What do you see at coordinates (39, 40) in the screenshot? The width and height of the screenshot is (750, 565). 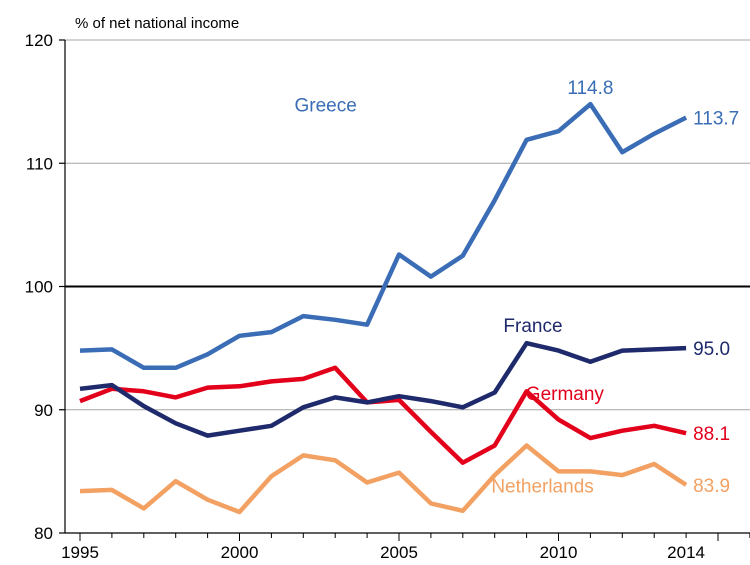 I see `y-tick-label-120: 120` at bounding box center [39, 40].